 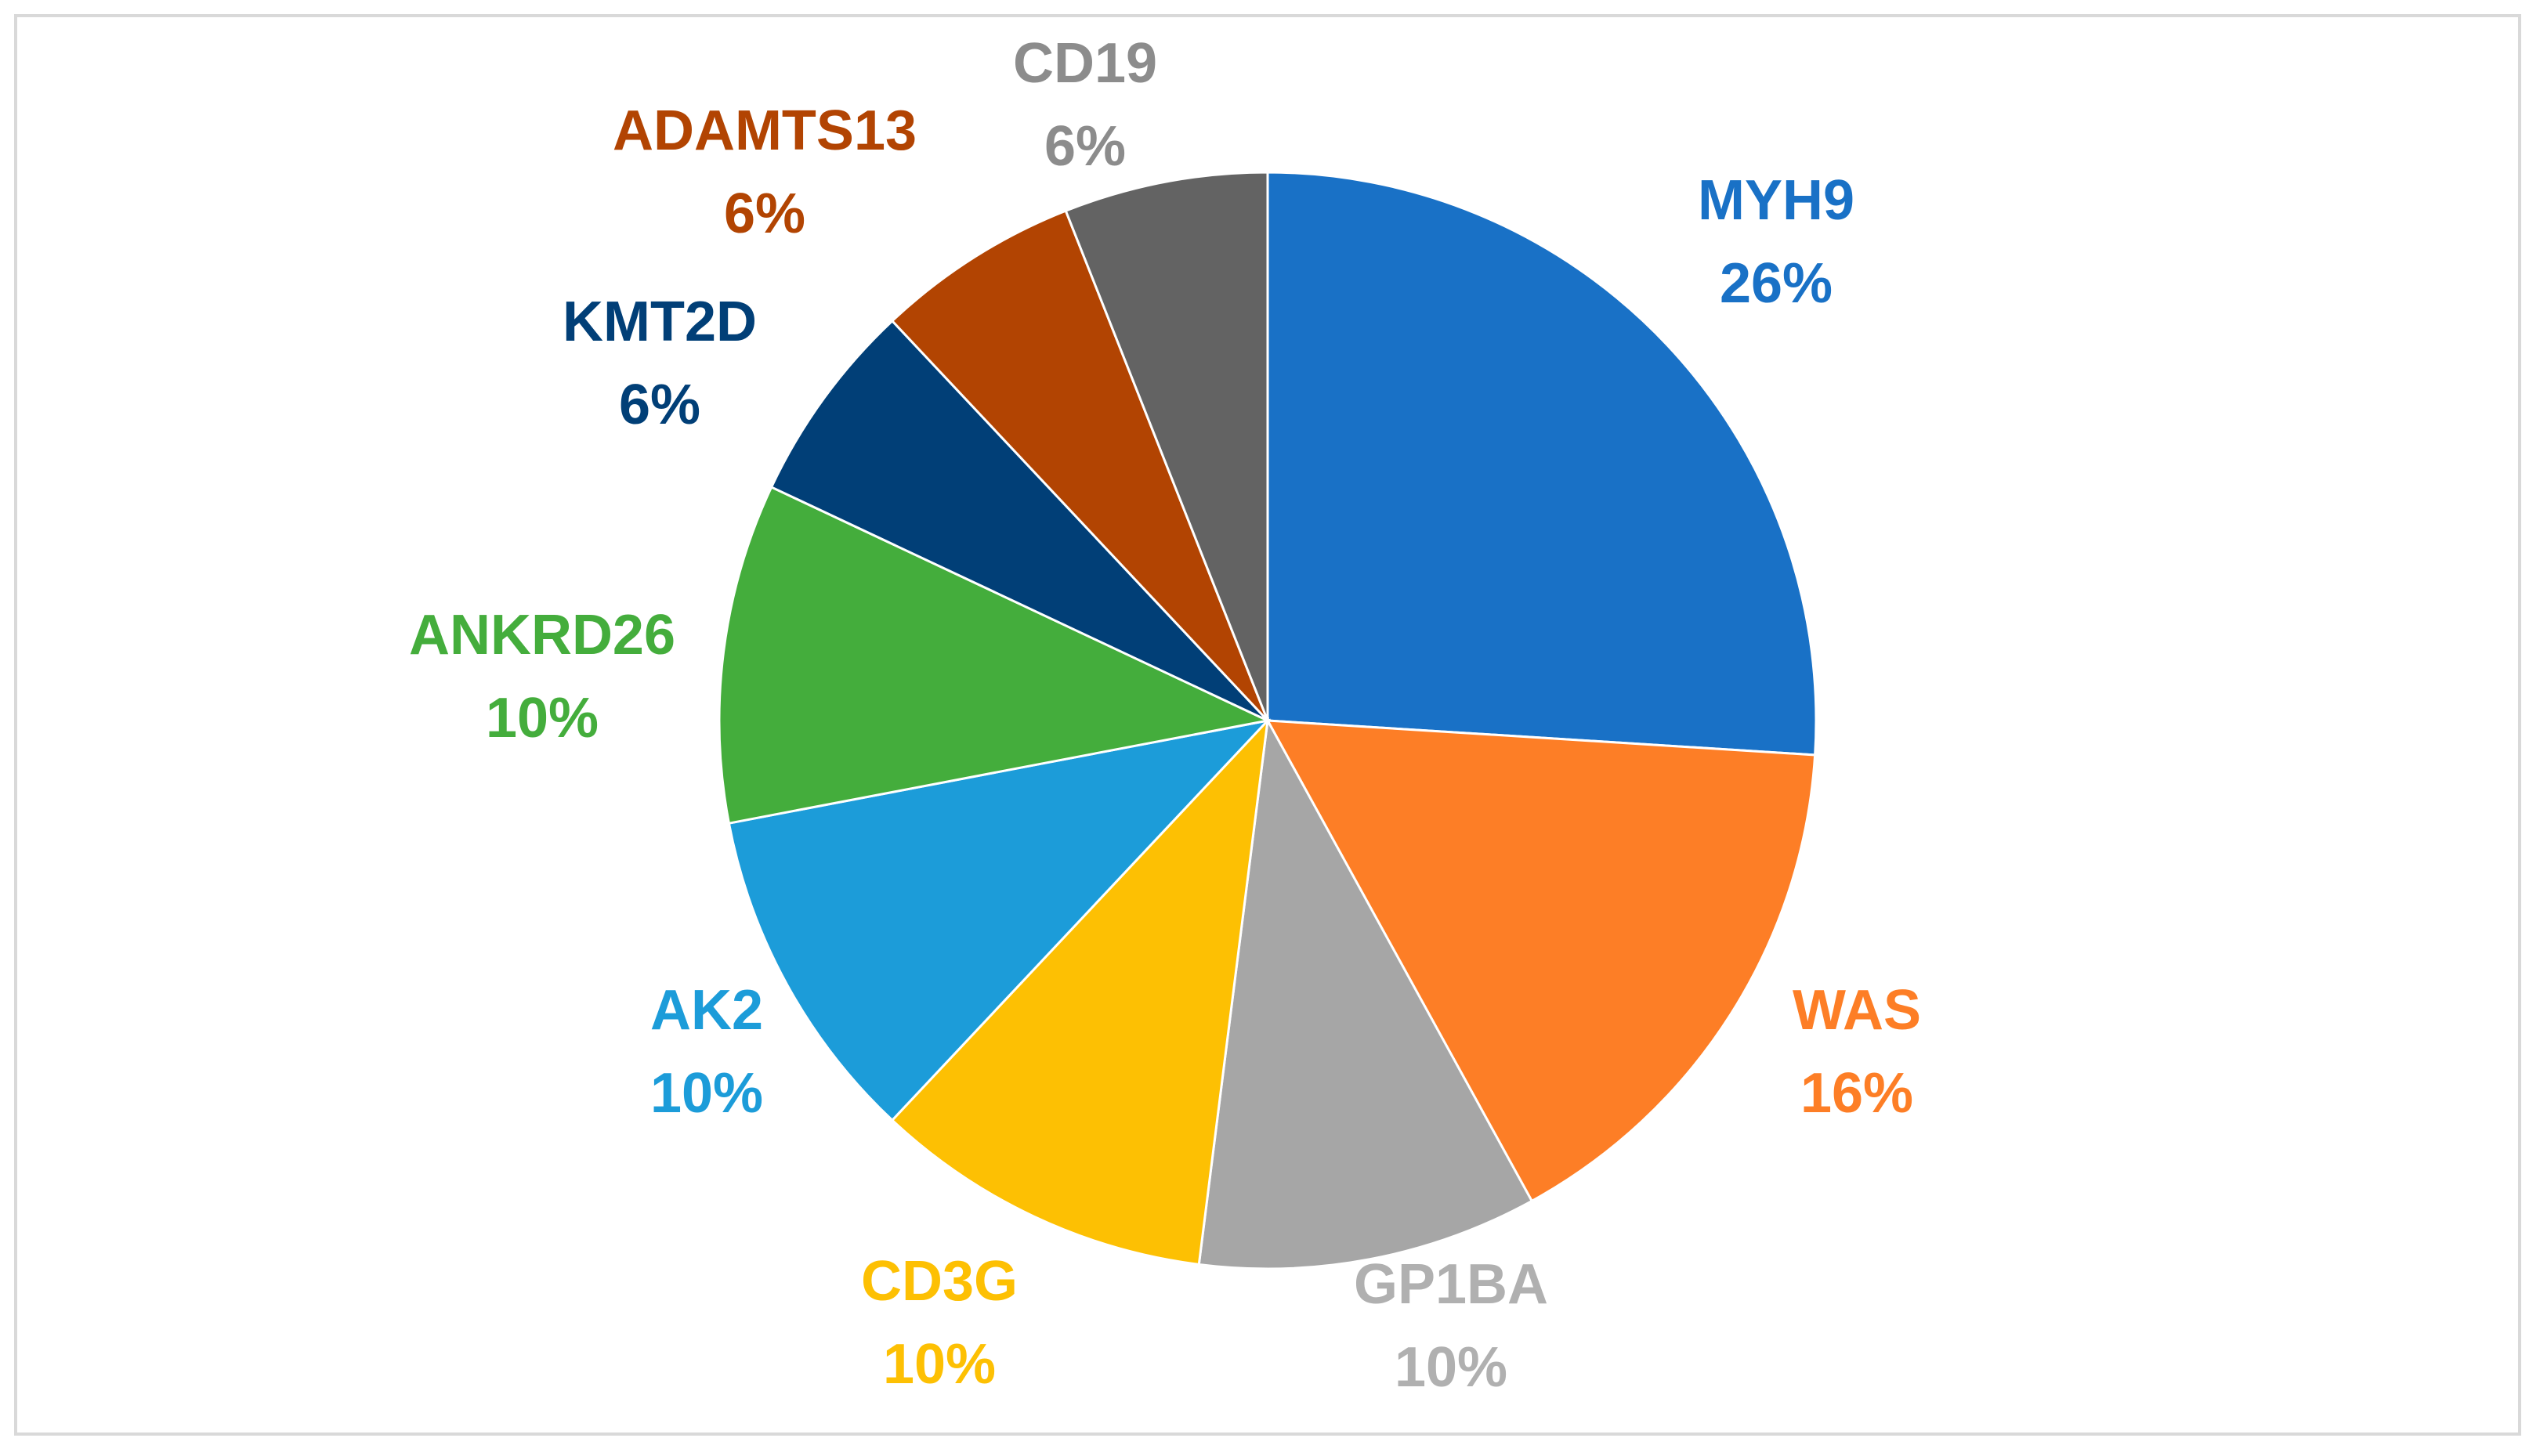 I want to click on data-label-was: WAS 16%, so click(x=1857, y=1052).